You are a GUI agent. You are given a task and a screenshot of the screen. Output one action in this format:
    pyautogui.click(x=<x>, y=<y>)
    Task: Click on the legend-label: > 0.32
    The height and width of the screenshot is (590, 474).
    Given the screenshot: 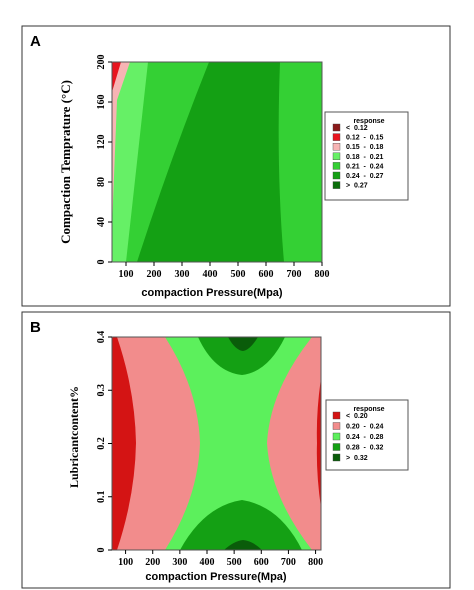 What is the action you would take?
    pyautogui.click(x=357, y=458)
    